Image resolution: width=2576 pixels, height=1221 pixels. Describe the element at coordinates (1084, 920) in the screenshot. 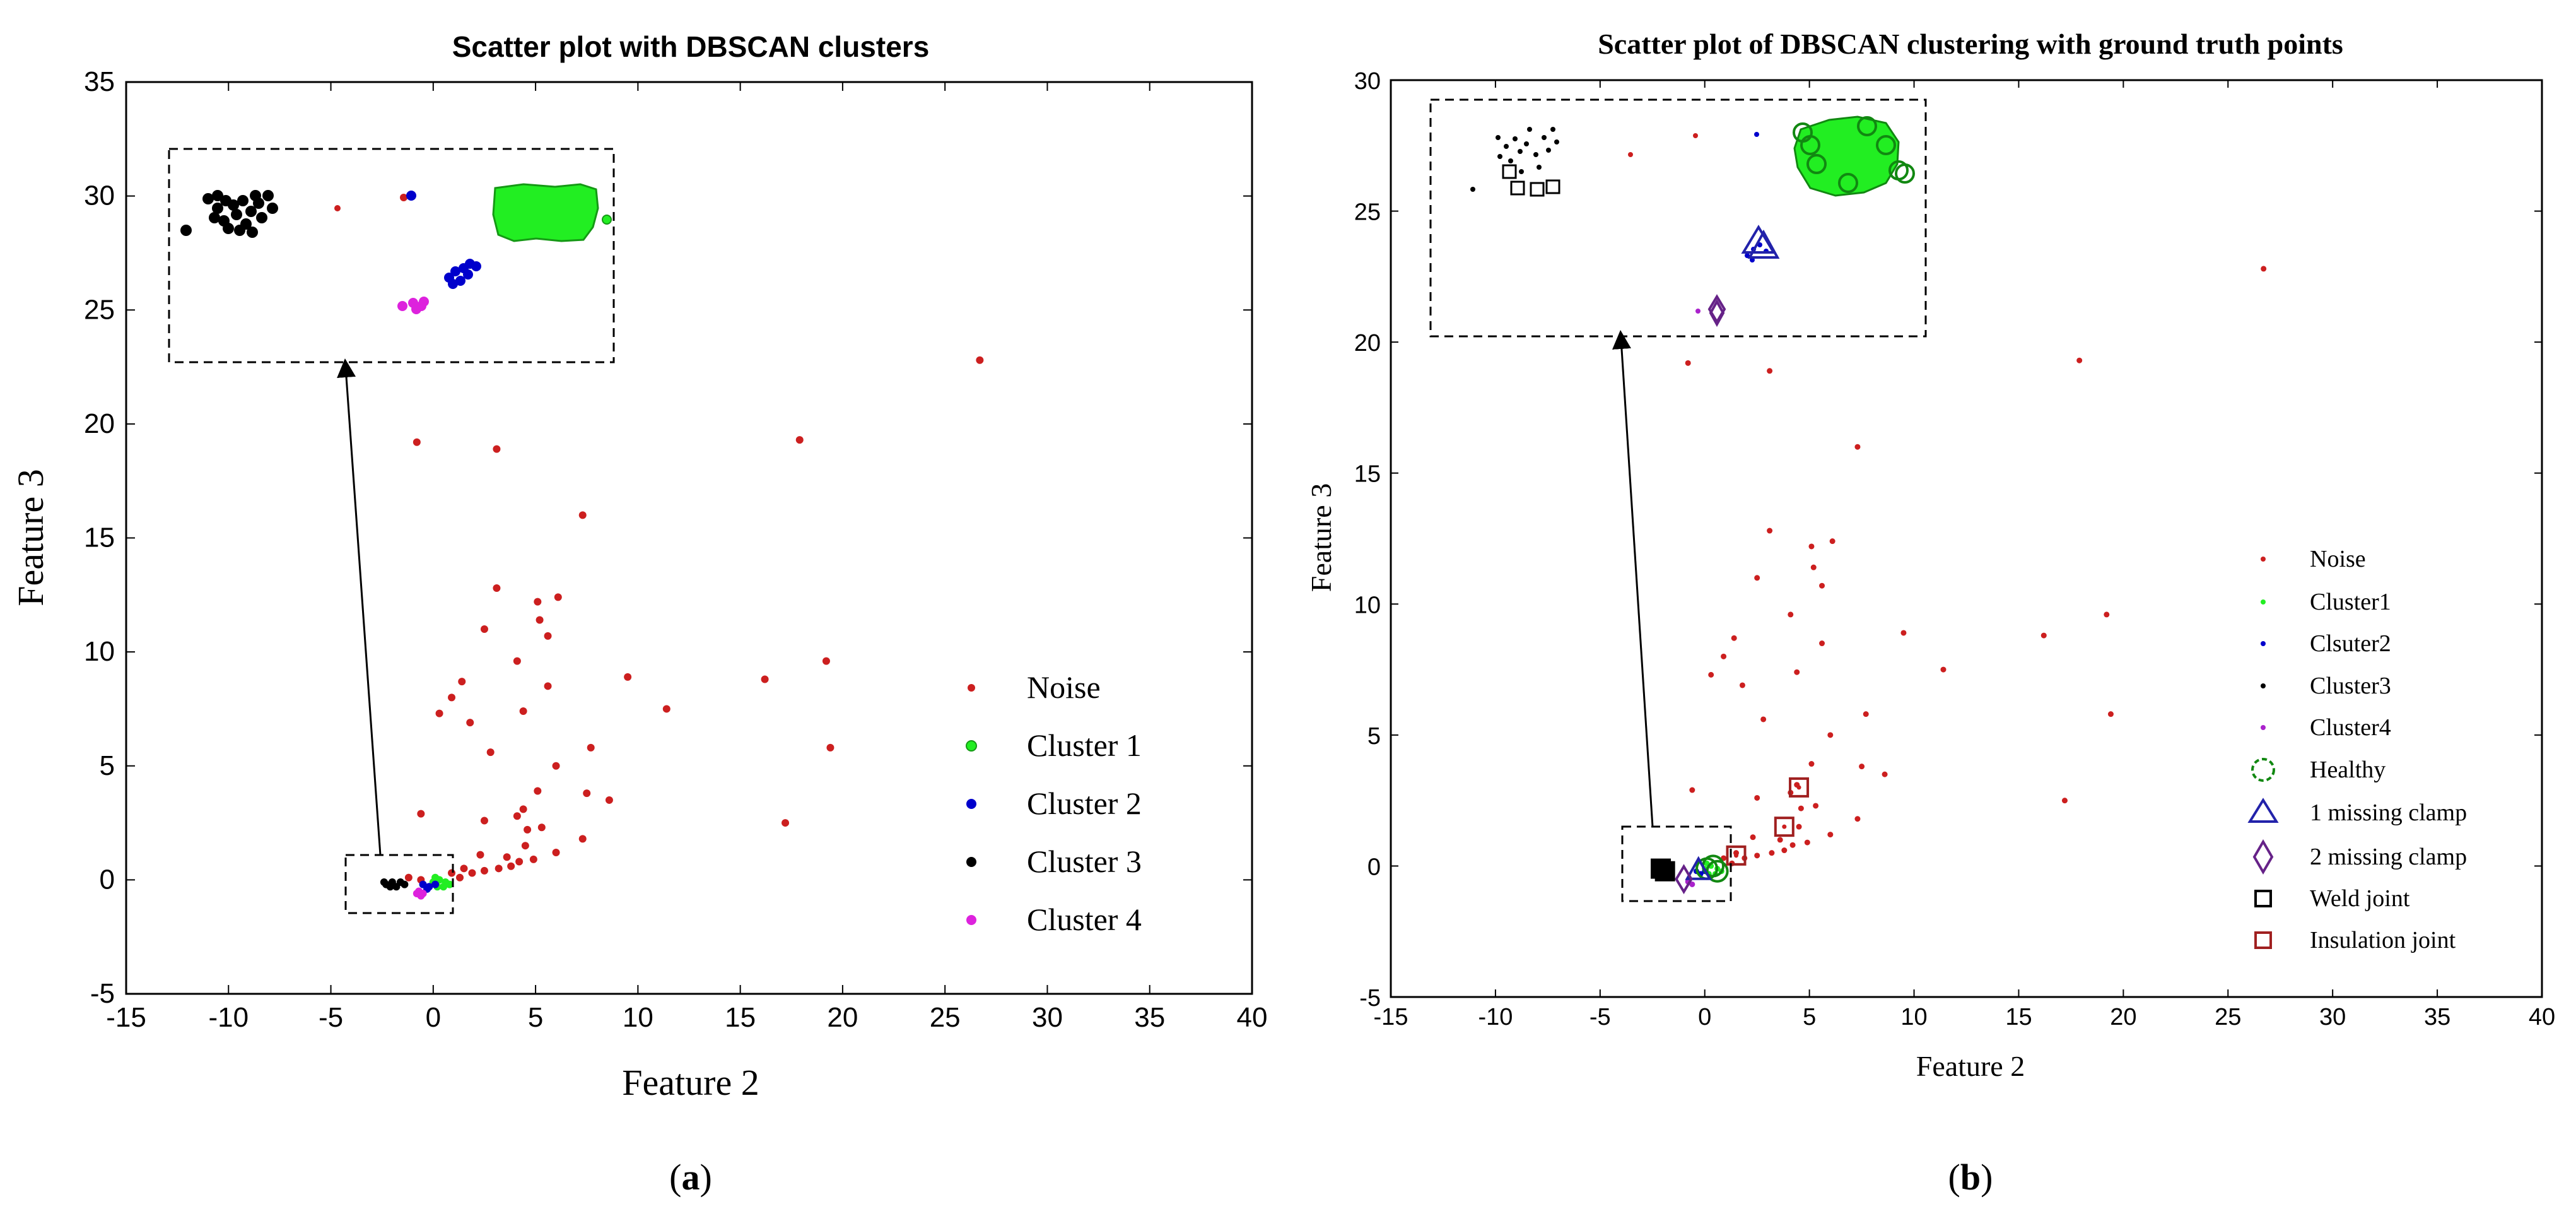

I see `legend-label-cluster-4: Cluster 4` at that location.